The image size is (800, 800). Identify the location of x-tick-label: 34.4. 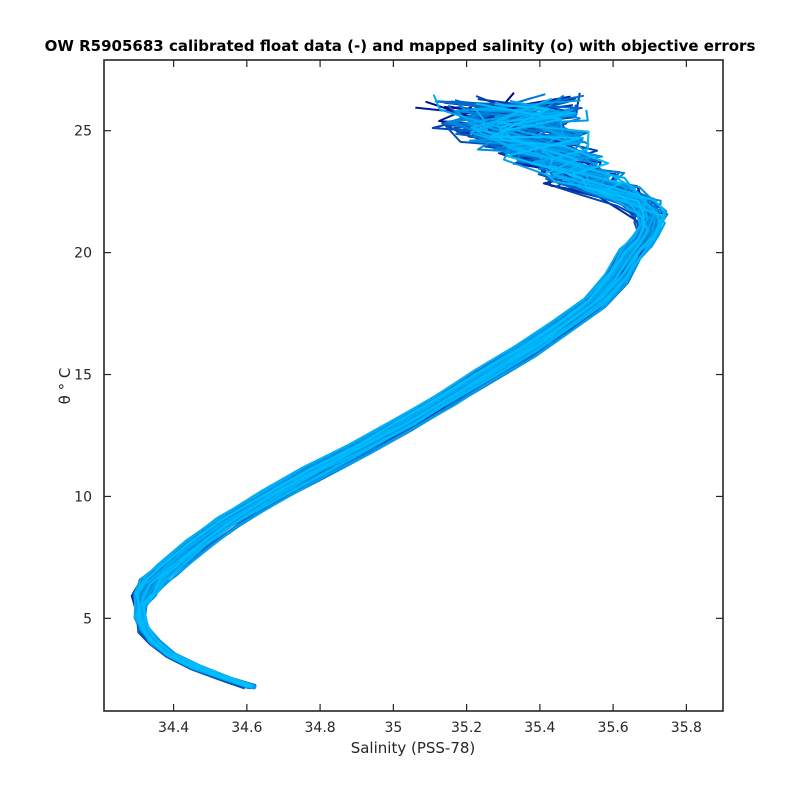
(173, 728).